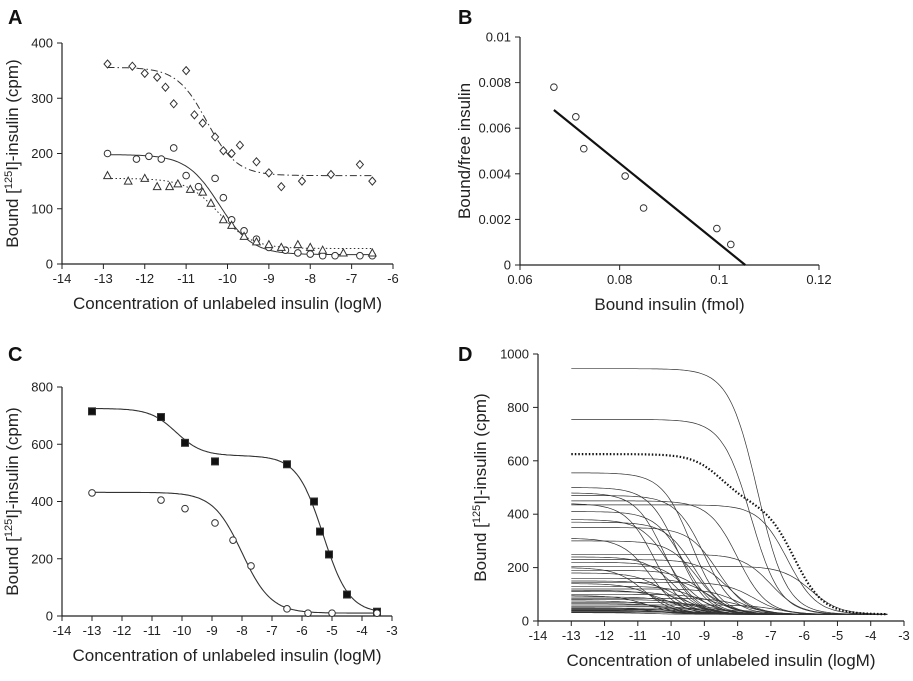 The width and height of the screenshot is (913, 681). Describe the element at coordinates (310, 278) in the screenshot. I see `panel-a-x-tick-label: -8` at that location.